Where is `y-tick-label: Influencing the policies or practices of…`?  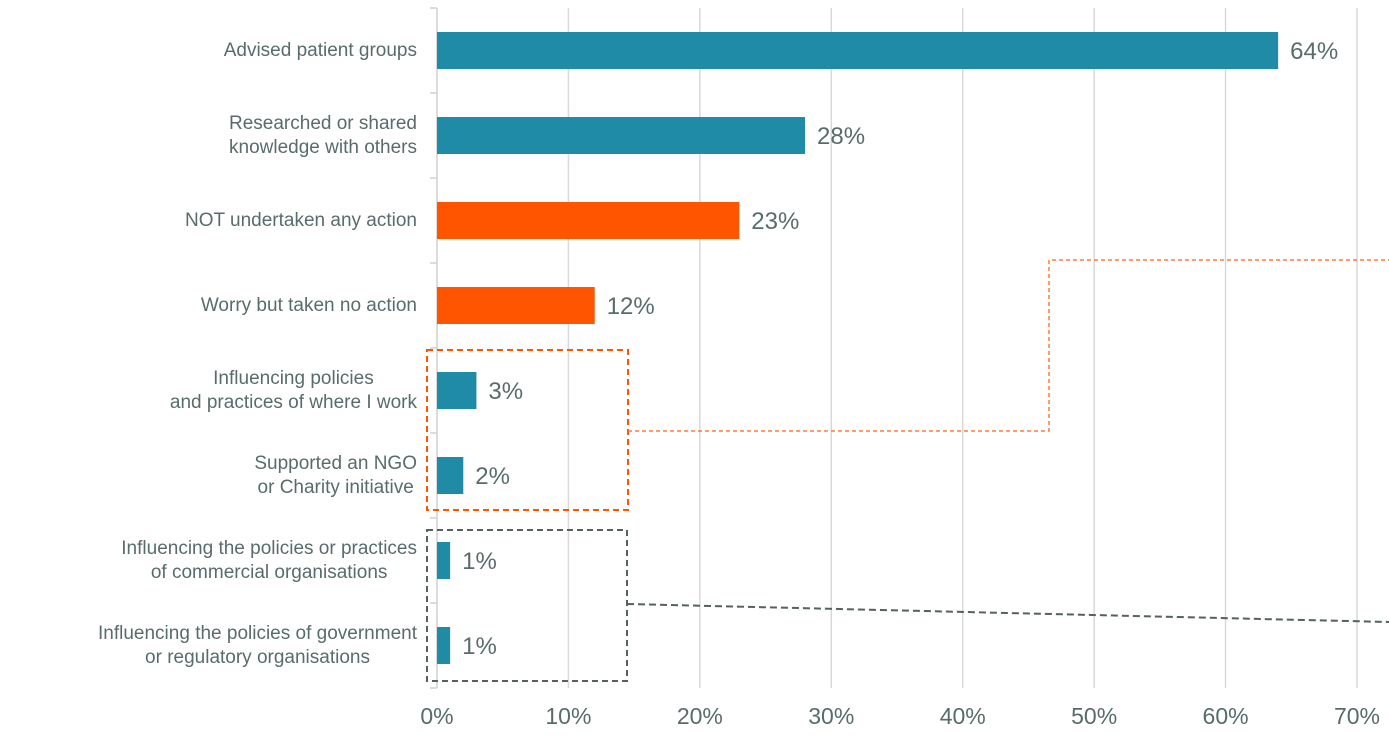
y-tick-label: Influencing the policies or practices of… is located at coordinates (269, 560).